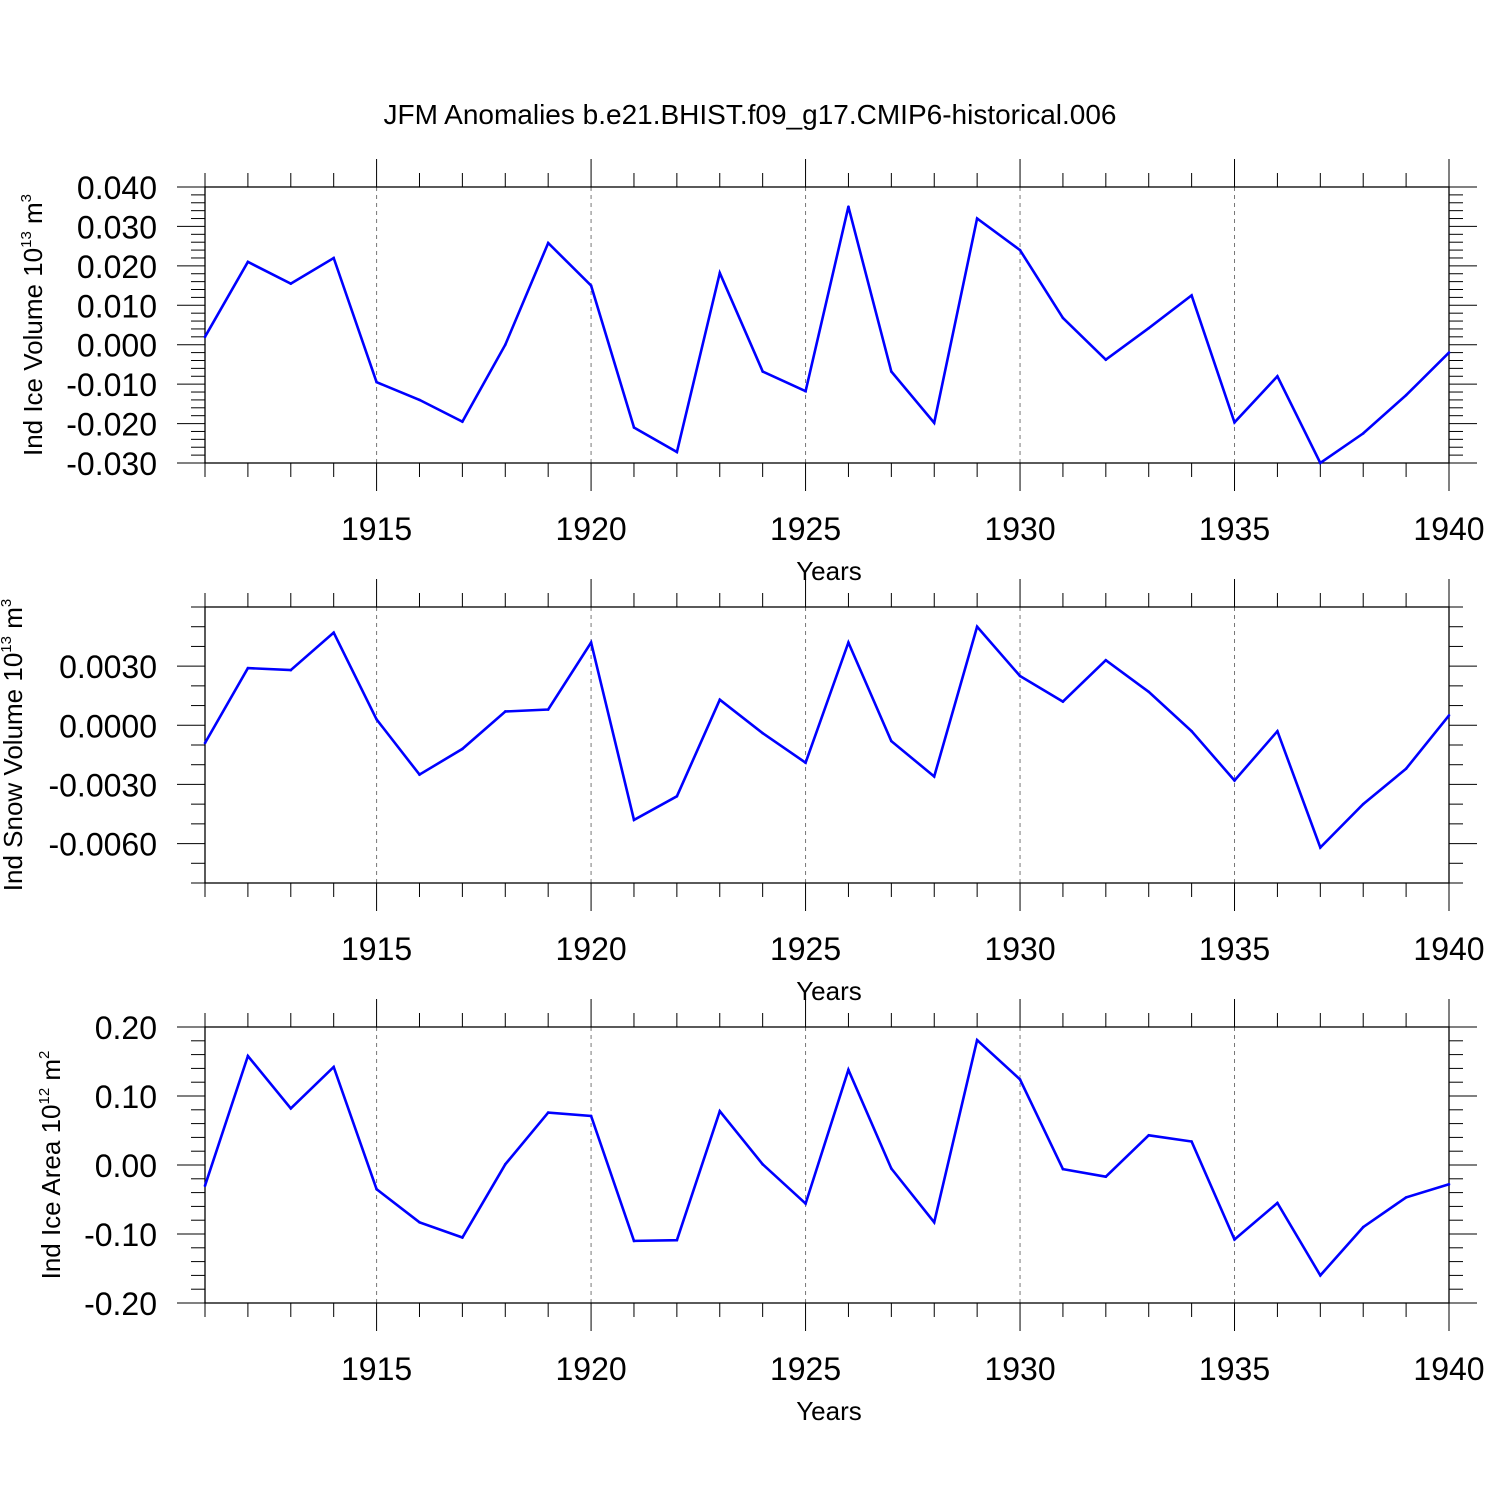  I want to click on y-tick-label: -0.0060, so click(102, 845).